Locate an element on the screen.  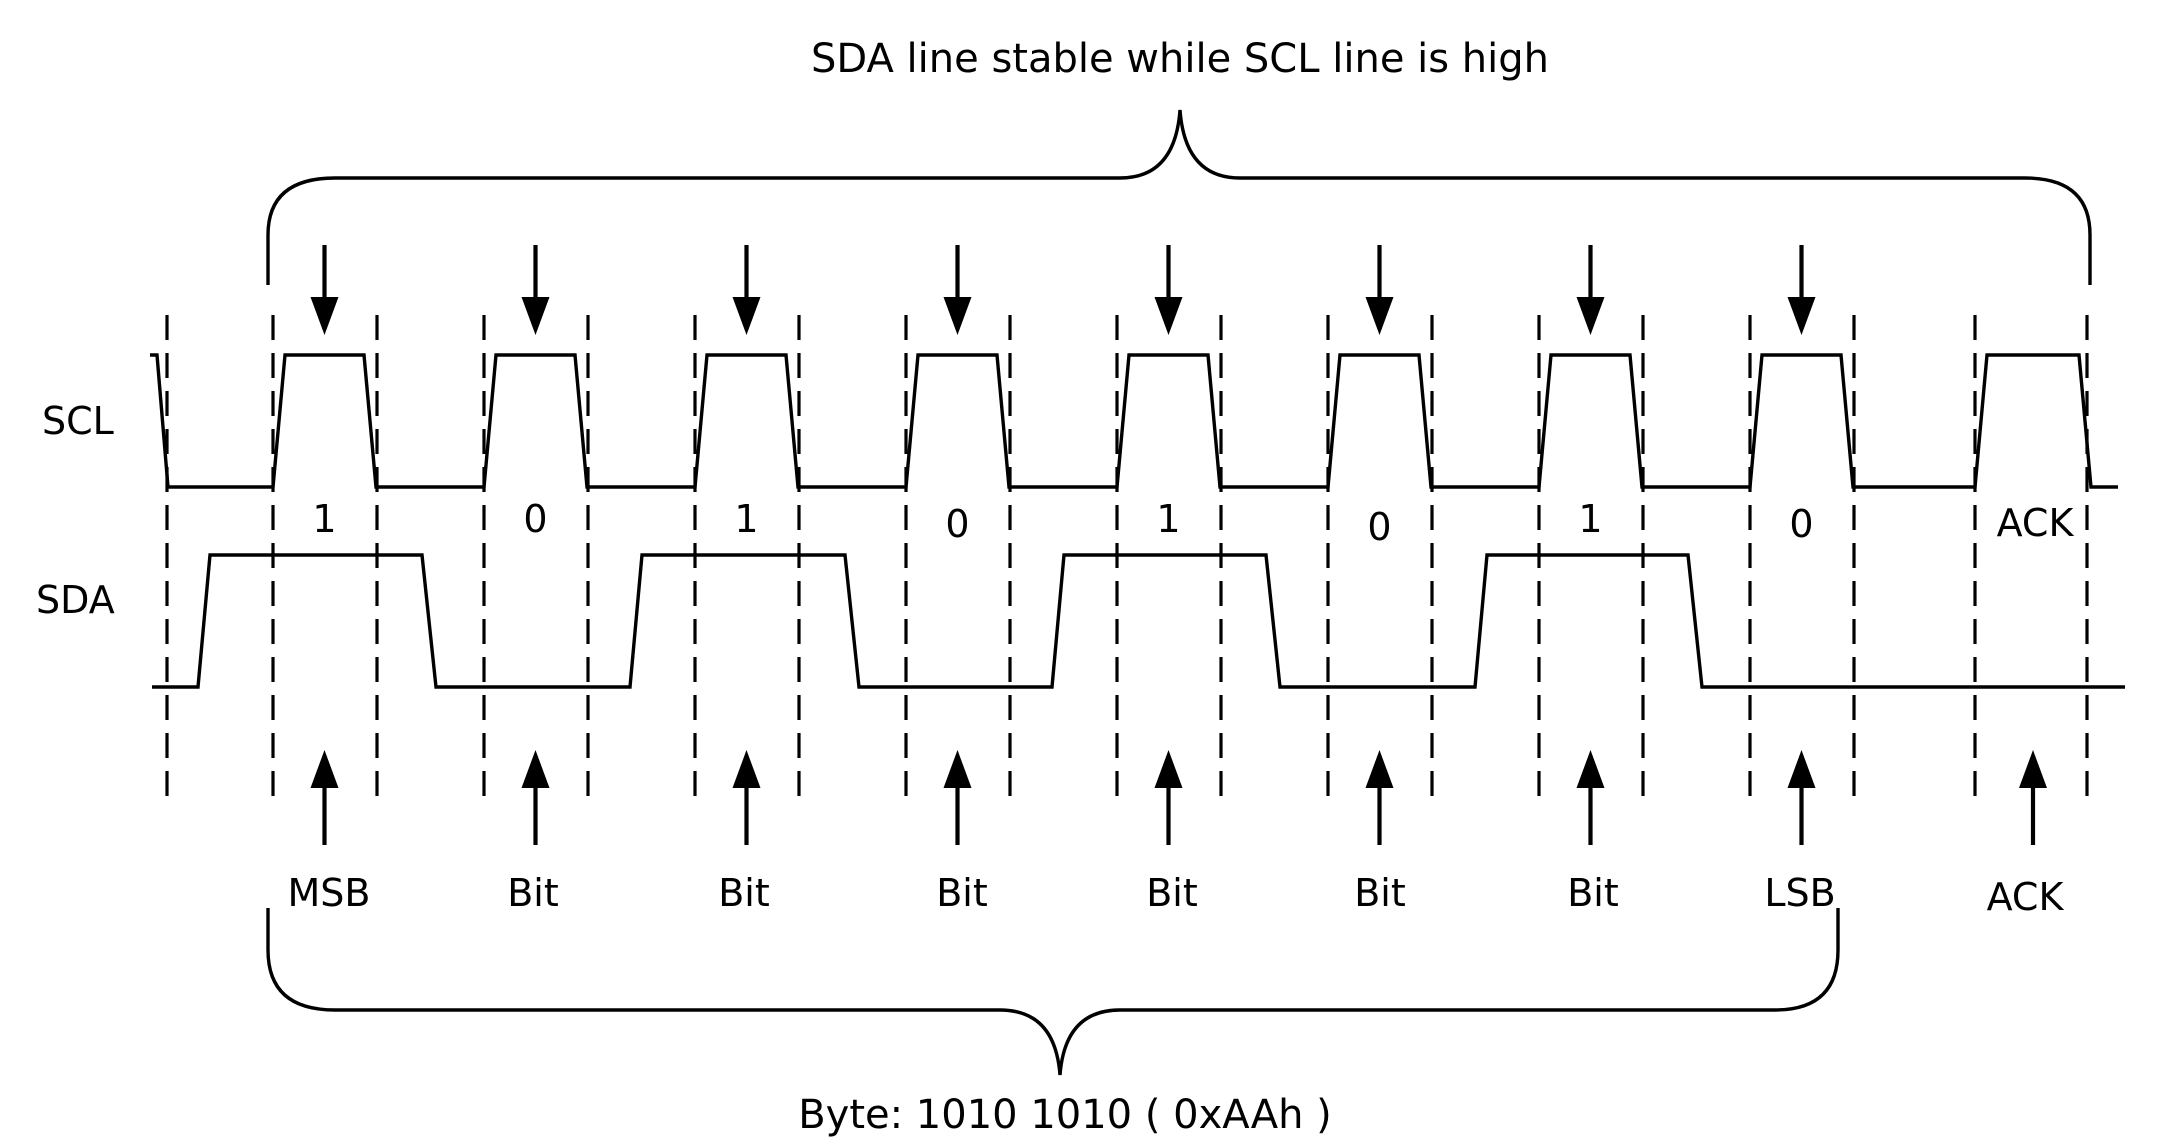
sample-up-arrow-7-head is located at coordinates (1801, 769).